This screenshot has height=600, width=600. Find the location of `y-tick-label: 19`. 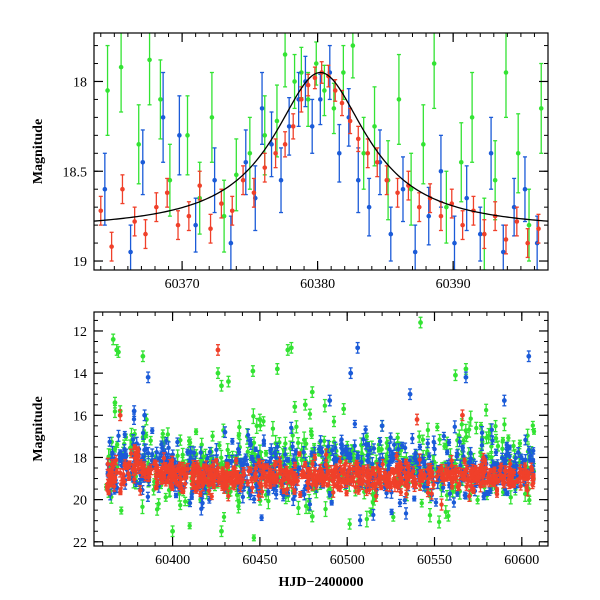

y-tick-label: 19 is located at coordinates (80, 262).